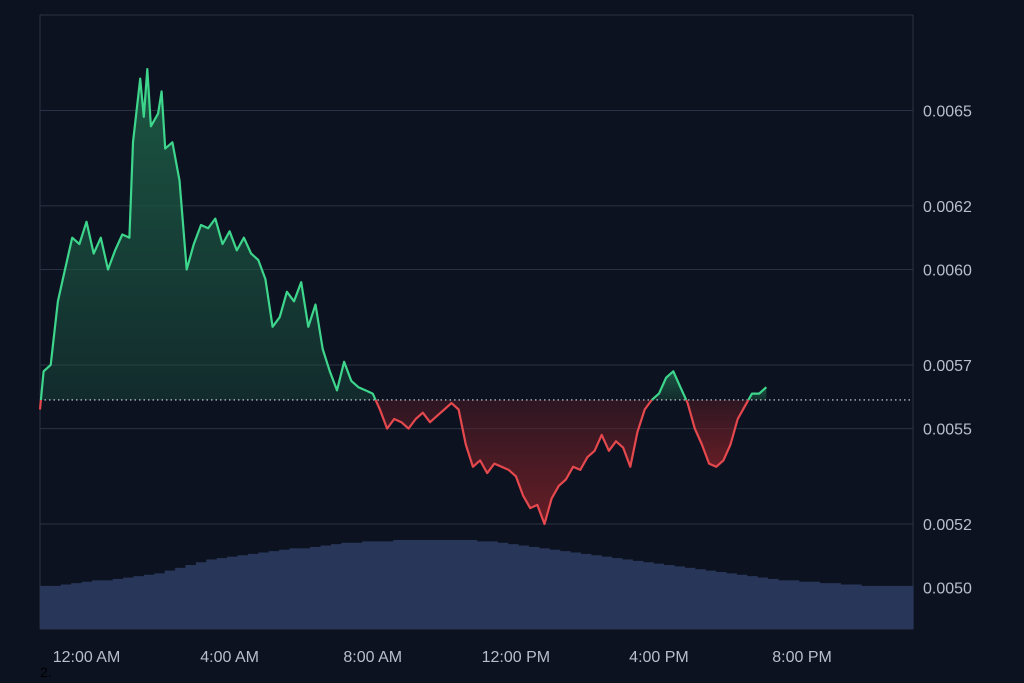  I want to click on y-tick-label: 0.0060, so click(947, 271).